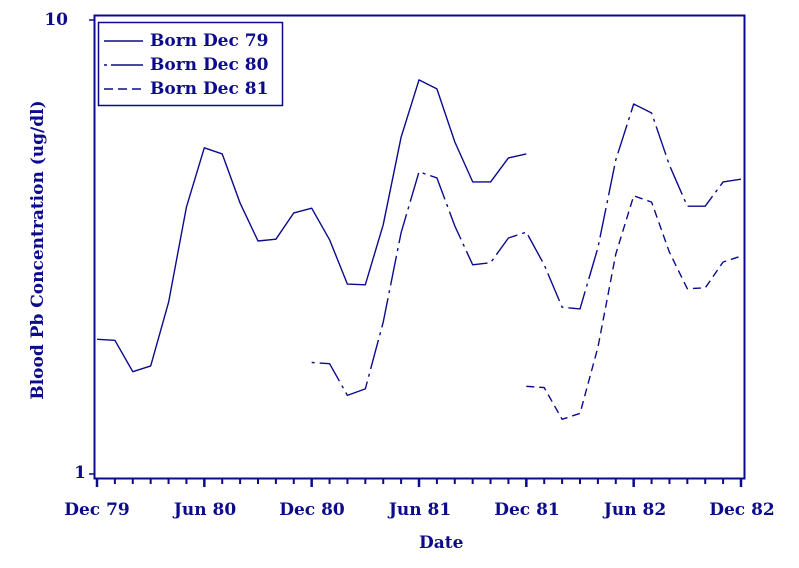  Describe the element at coordinates (56, 20) in the screenshot. I see `y-tick-label-10: 10` at that location.